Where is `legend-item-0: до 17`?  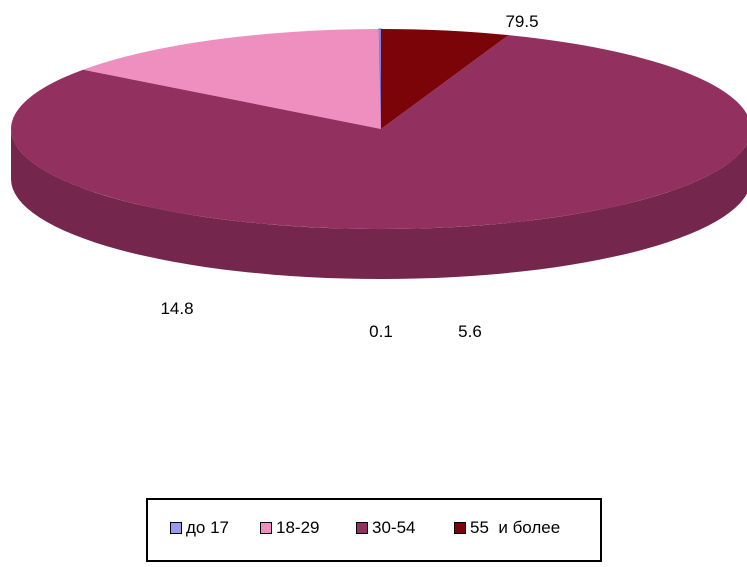 legend-item-0: до 17 is located at coordinates (199, 528).